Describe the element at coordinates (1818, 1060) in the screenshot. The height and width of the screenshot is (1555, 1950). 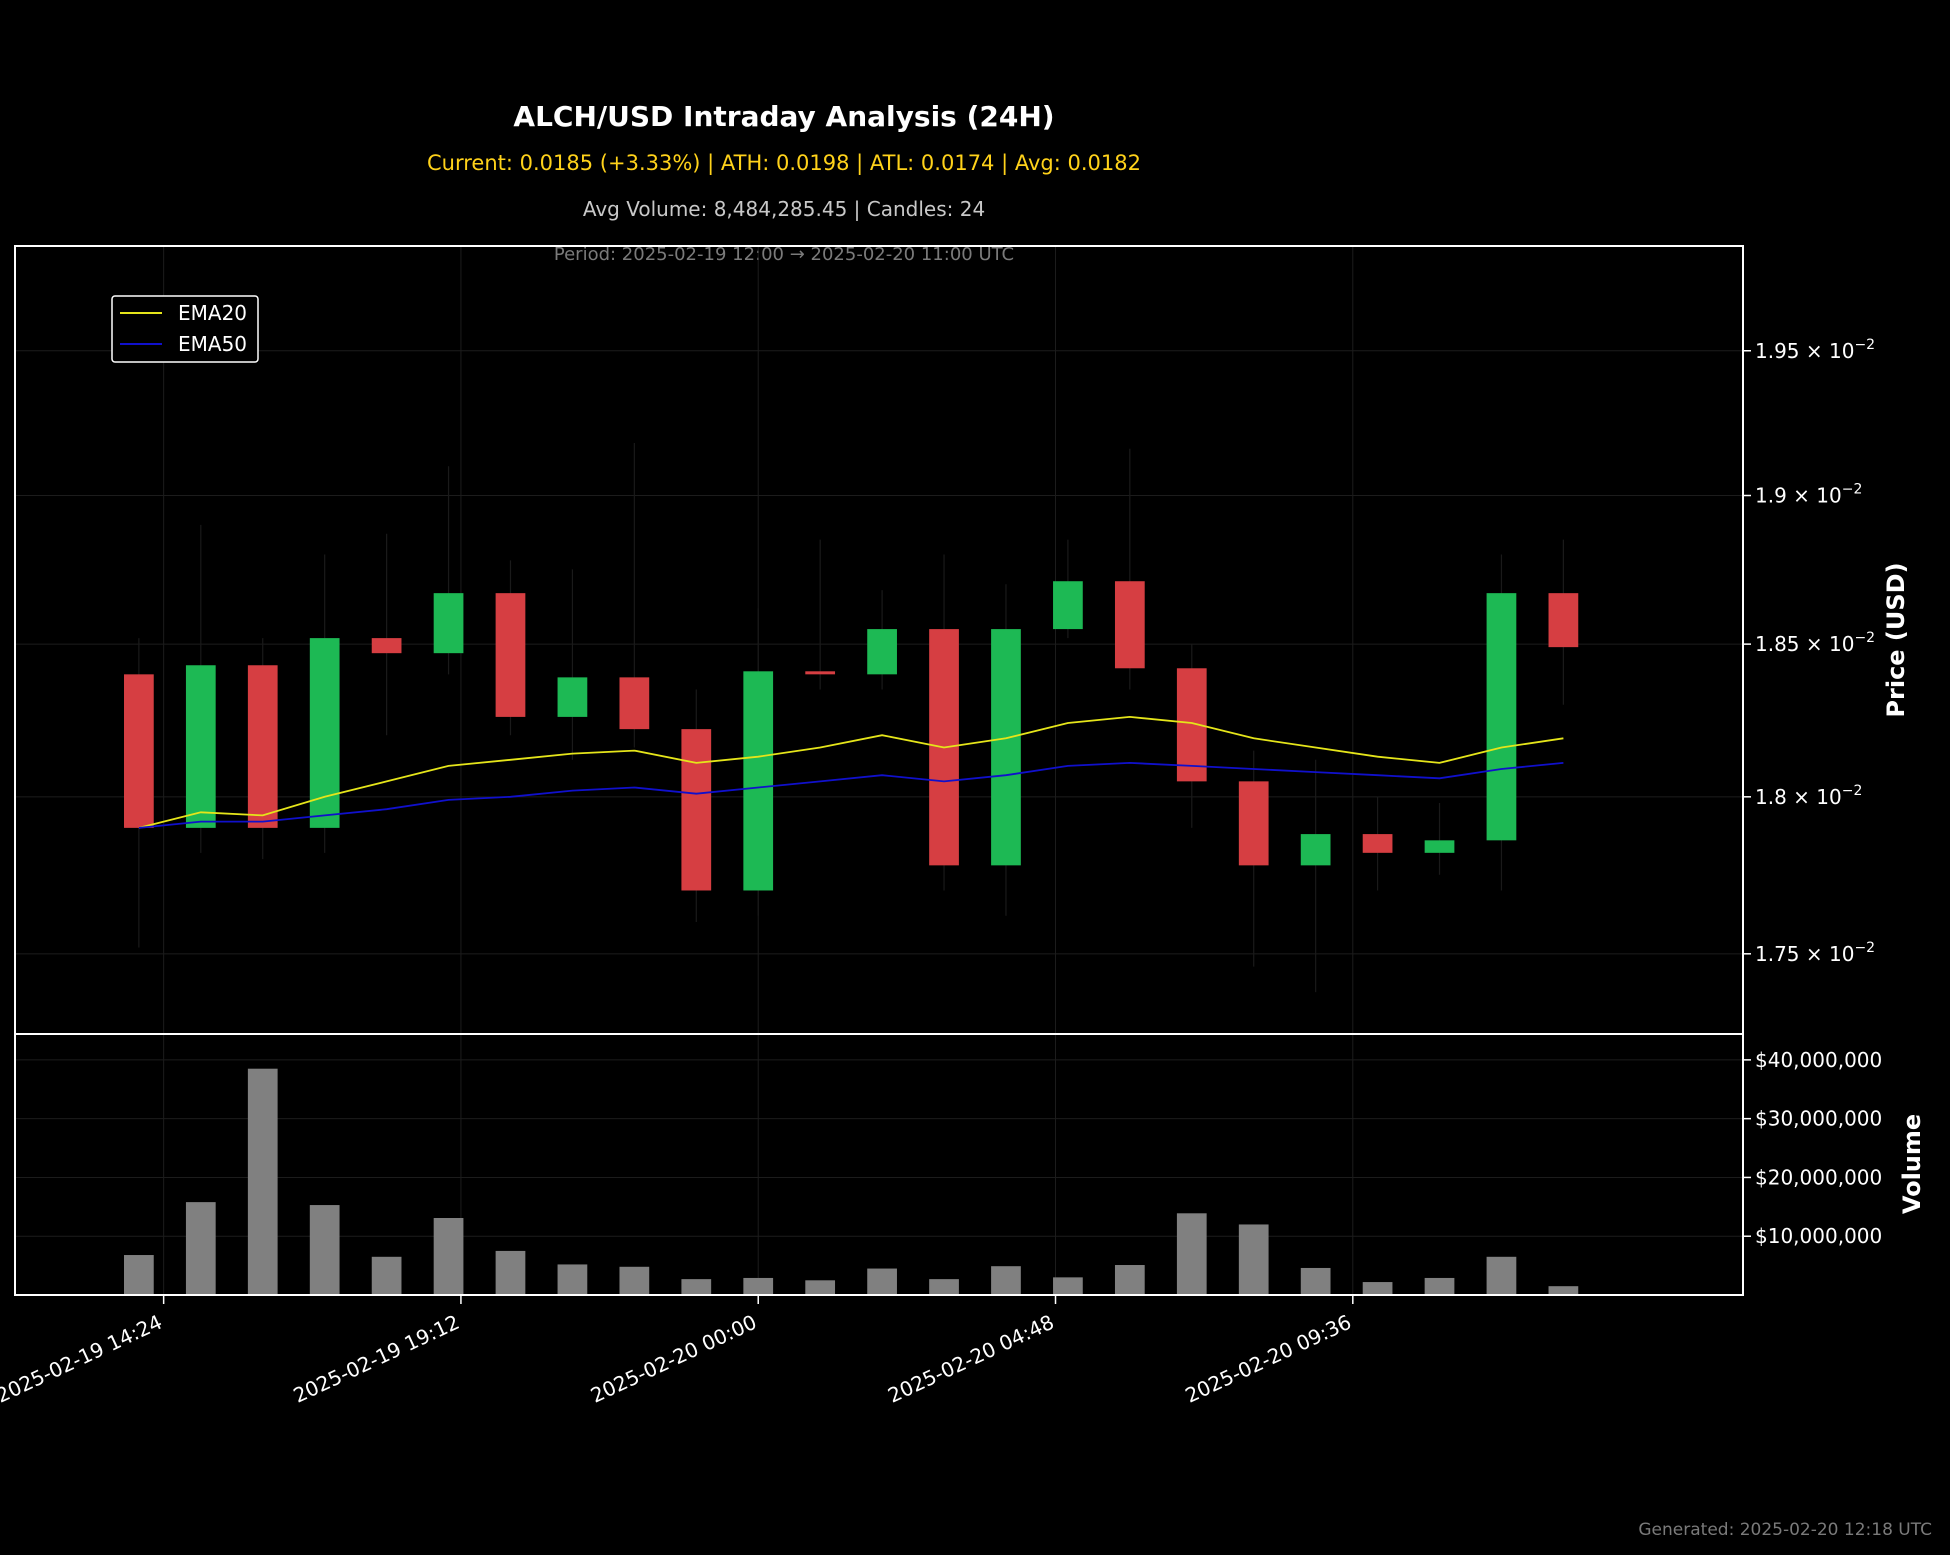
I see `volume-tick-label: $40,000,000` at that location.